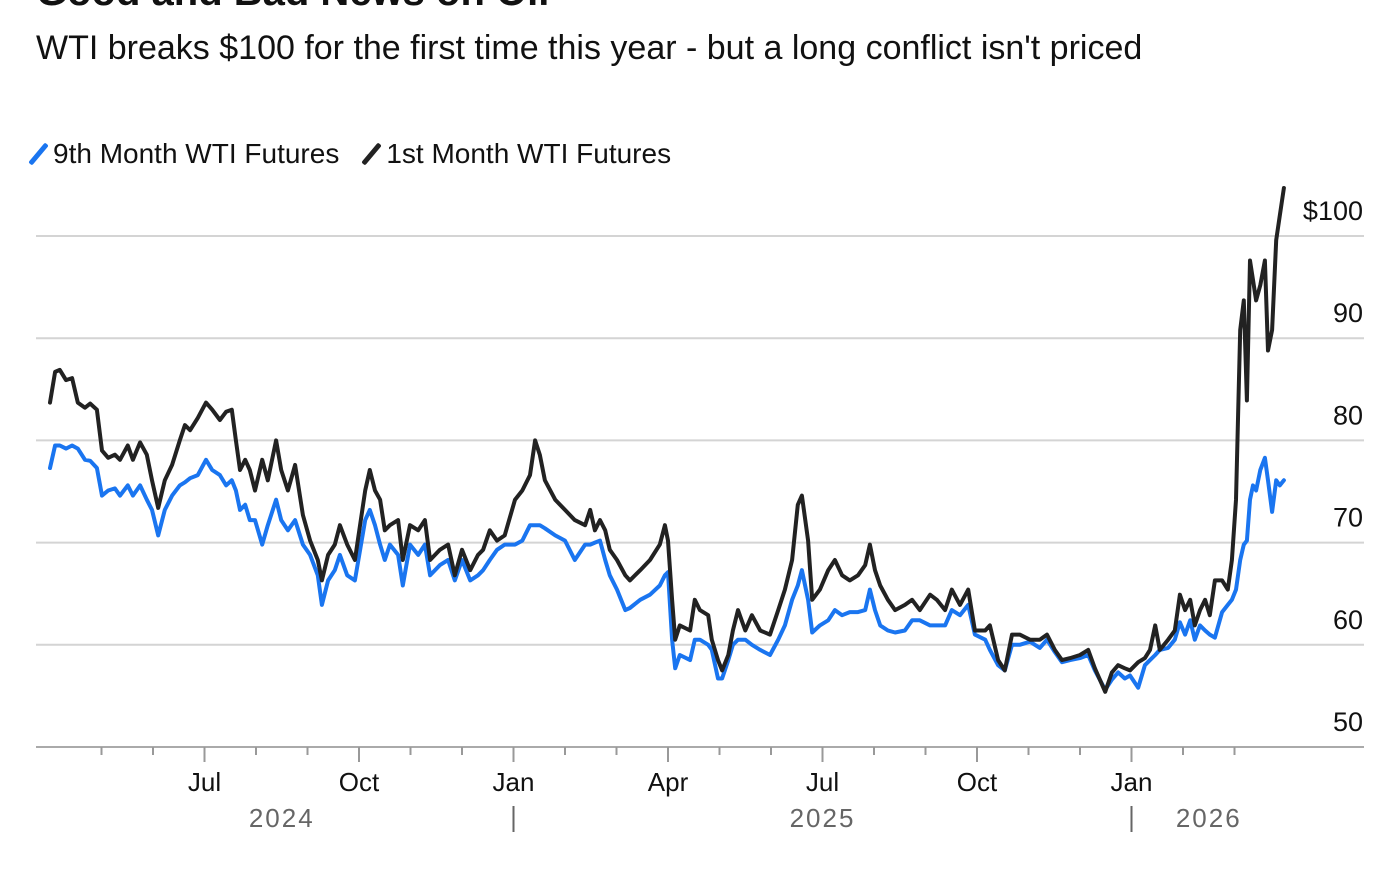  Describe the element at coordinates (823, 818) in the screenshot. I see `year-label: 2025` at that location.